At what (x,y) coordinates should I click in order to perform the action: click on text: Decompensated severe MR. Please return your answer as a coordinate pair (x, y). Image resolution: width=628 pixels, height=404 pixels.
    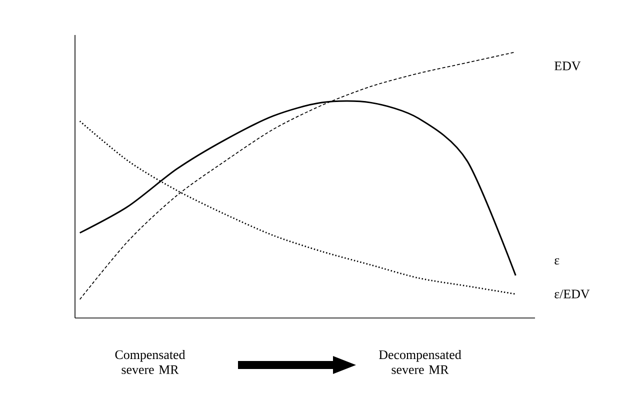
    Looking at the image, I should click on (420, 362).